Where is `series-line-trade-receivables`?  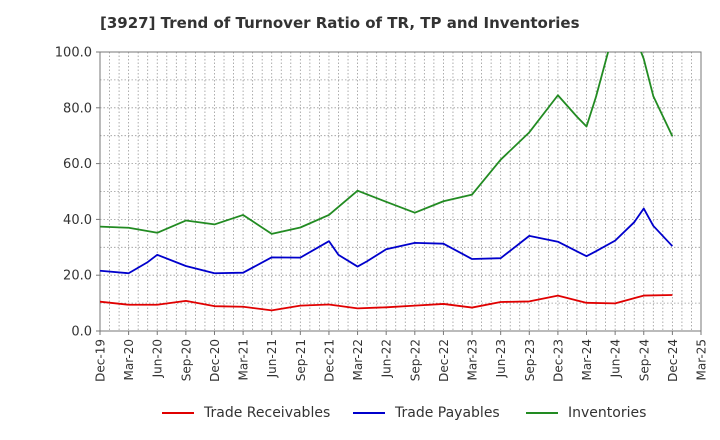 series-line-trade-receivables is located at coordinates (386, 303).